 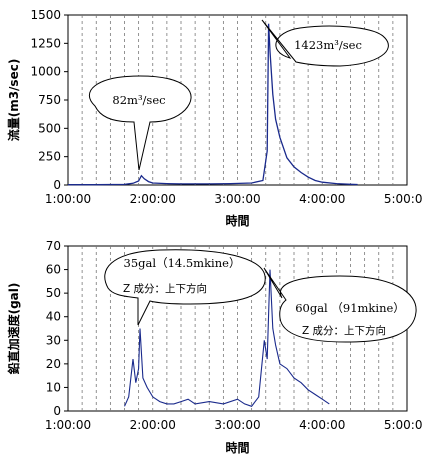 I want to click on y-tick-label: 10, so click(x=53, y=387).